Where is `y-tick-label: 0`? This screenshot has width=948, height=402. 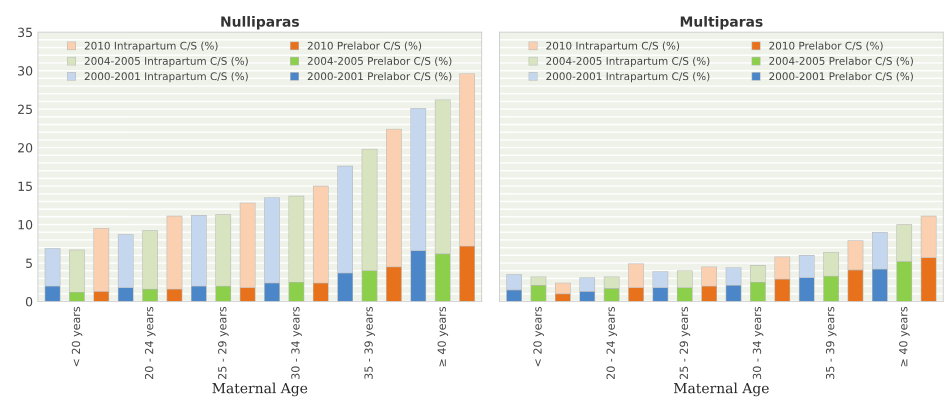 y-tick-label: 0 is located at coordinates (29, 301).